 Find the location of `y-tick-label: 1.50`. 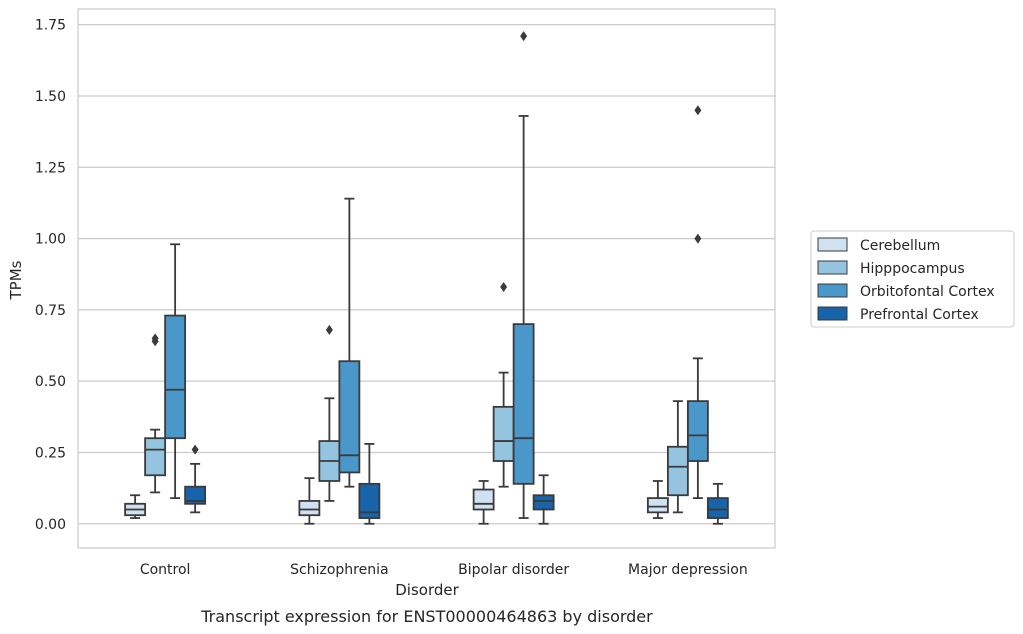

y-tick-label: 1.50 is located at coordinates (50, 97).